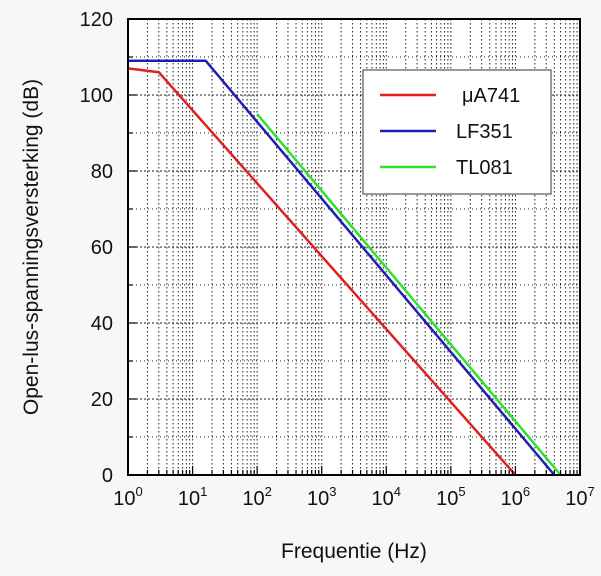 This screenshot has width=601, height=576. I want to click on x-tick-label: 10⁷, so click(579, 497).